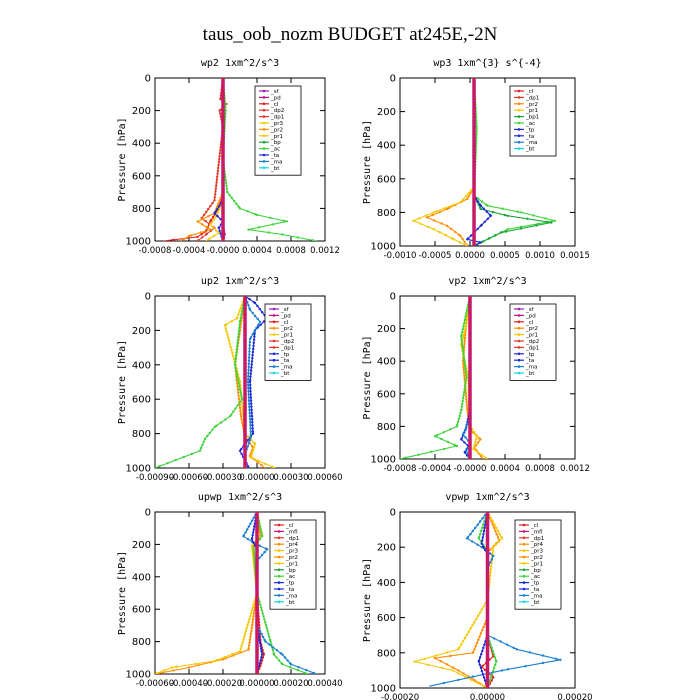 The height and width of the screenshot is (700, 700). Describe the element at coordinates (240, 159) in the screenshot. I see `plot-frame` at that location.